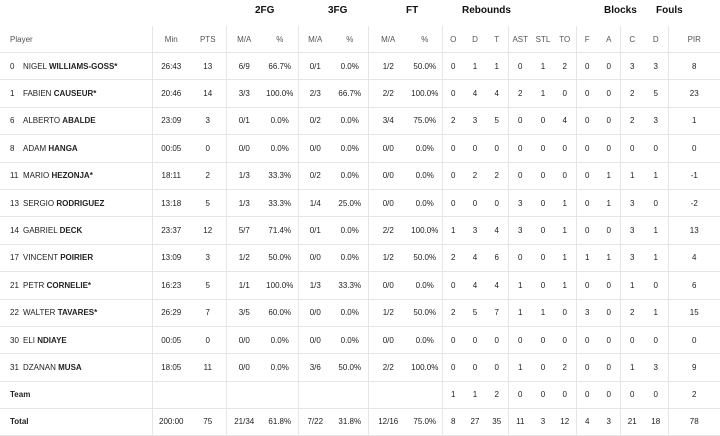 This screenshot has height=436, width=720. Describe the element at coordinates (609, 340) in the screenshot. I see `player-blk-a: 0` at that location.